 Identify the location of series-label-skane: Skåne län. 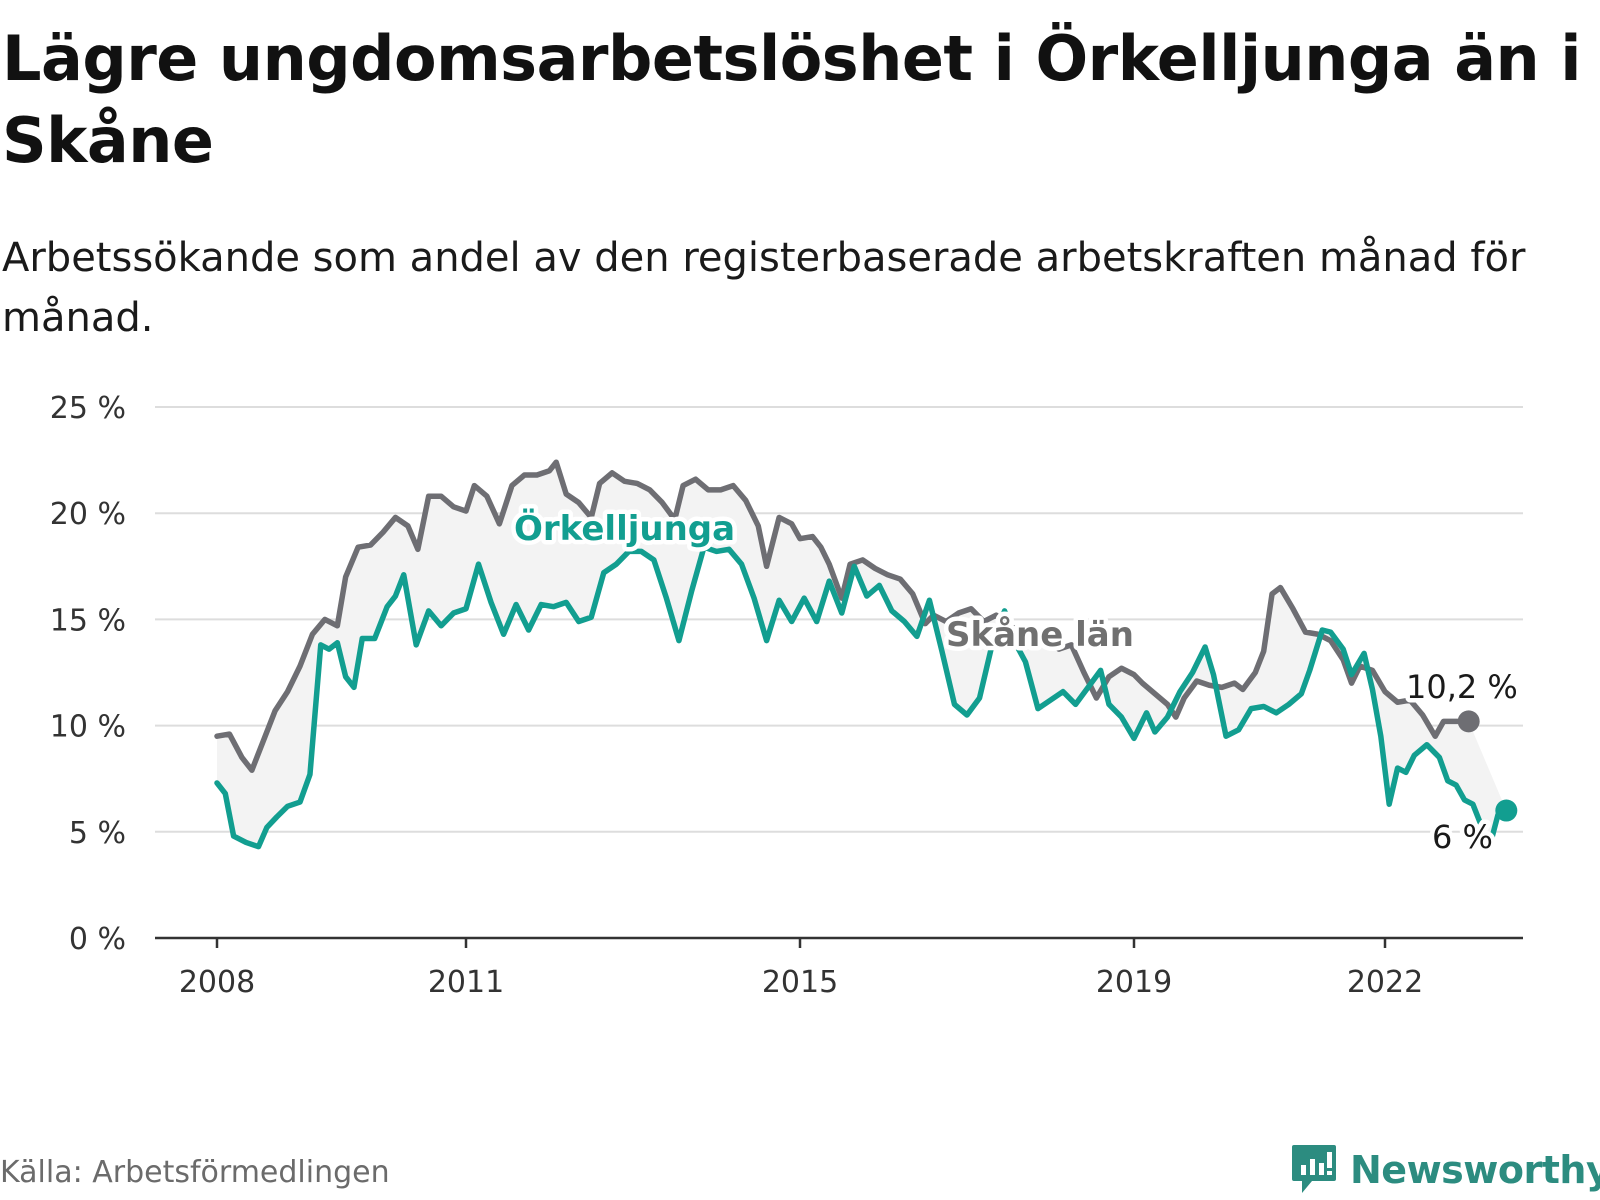
(1040, 635).